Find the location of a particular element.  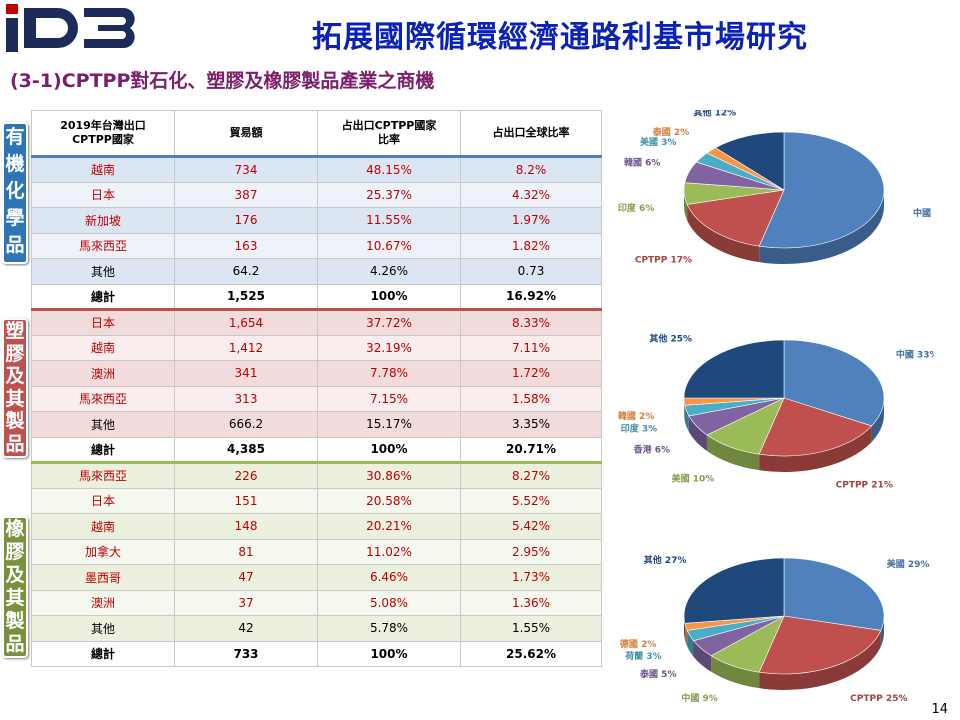

table-cell-cptpp: 11.02% is located at coordinates (389, 551).